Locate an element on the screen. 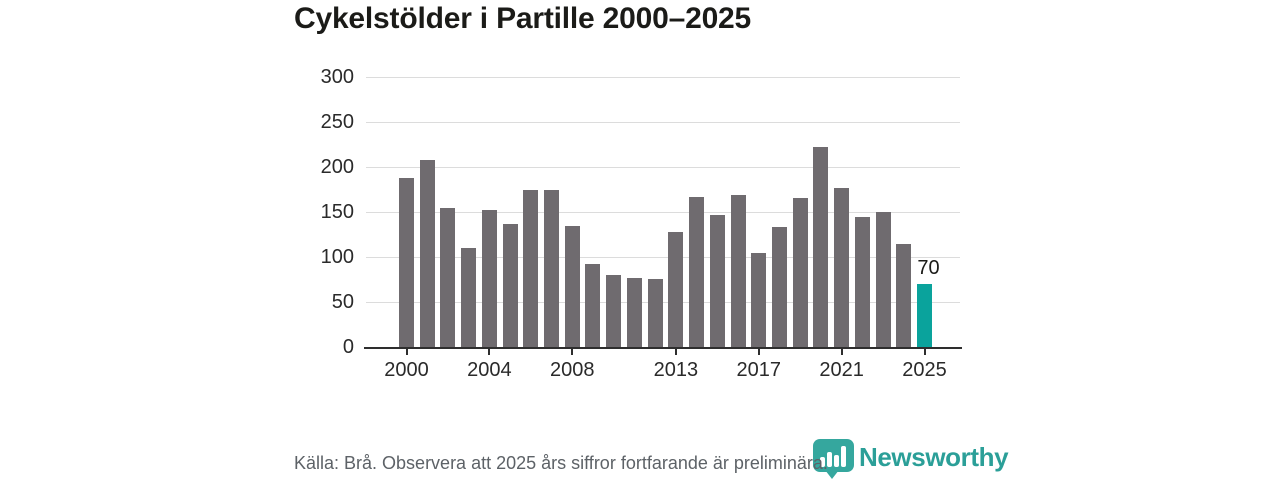 This screenshot has width=1280, height=480. bar-2012 is located at coordinates (655, 312).